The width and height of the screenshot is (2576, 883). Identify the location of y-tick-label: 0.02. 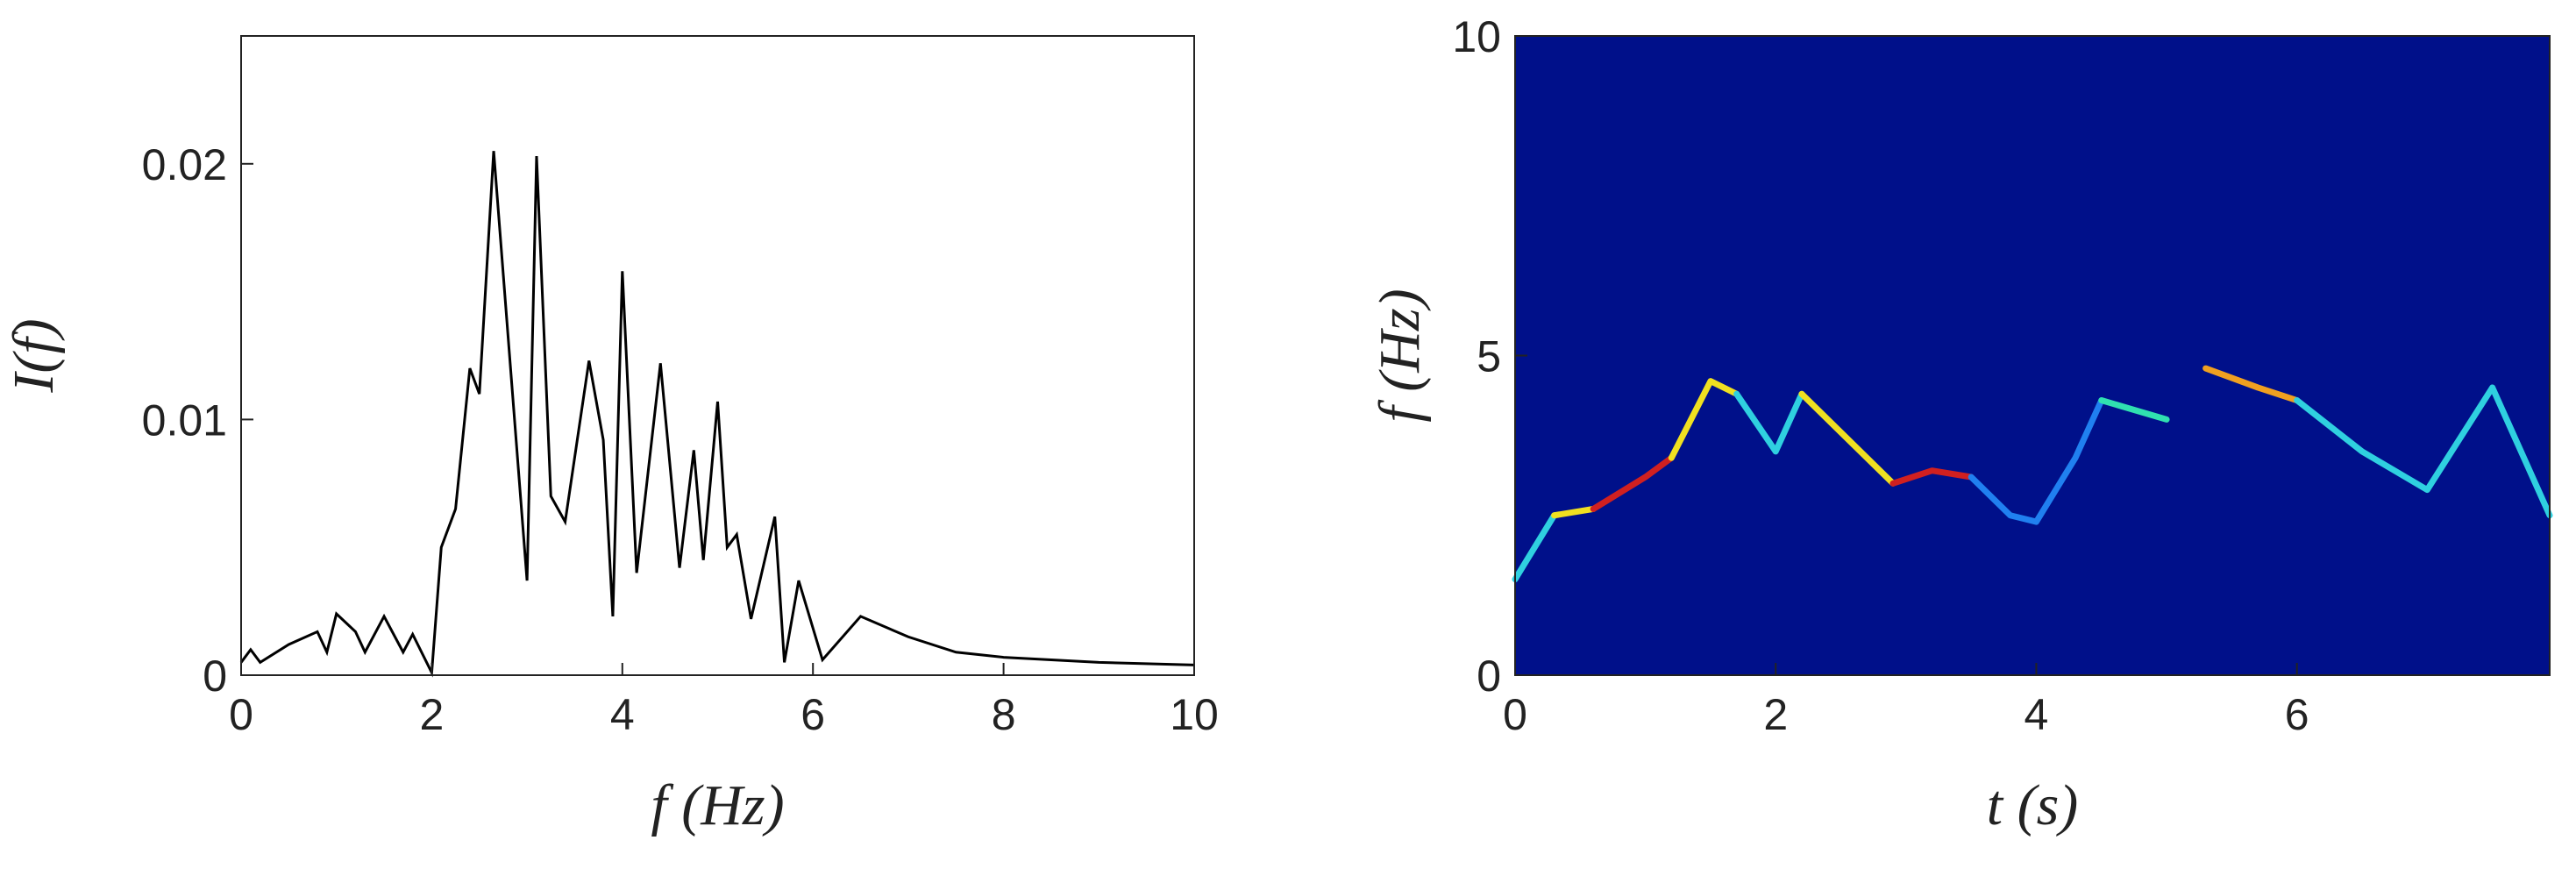
(184, 164).